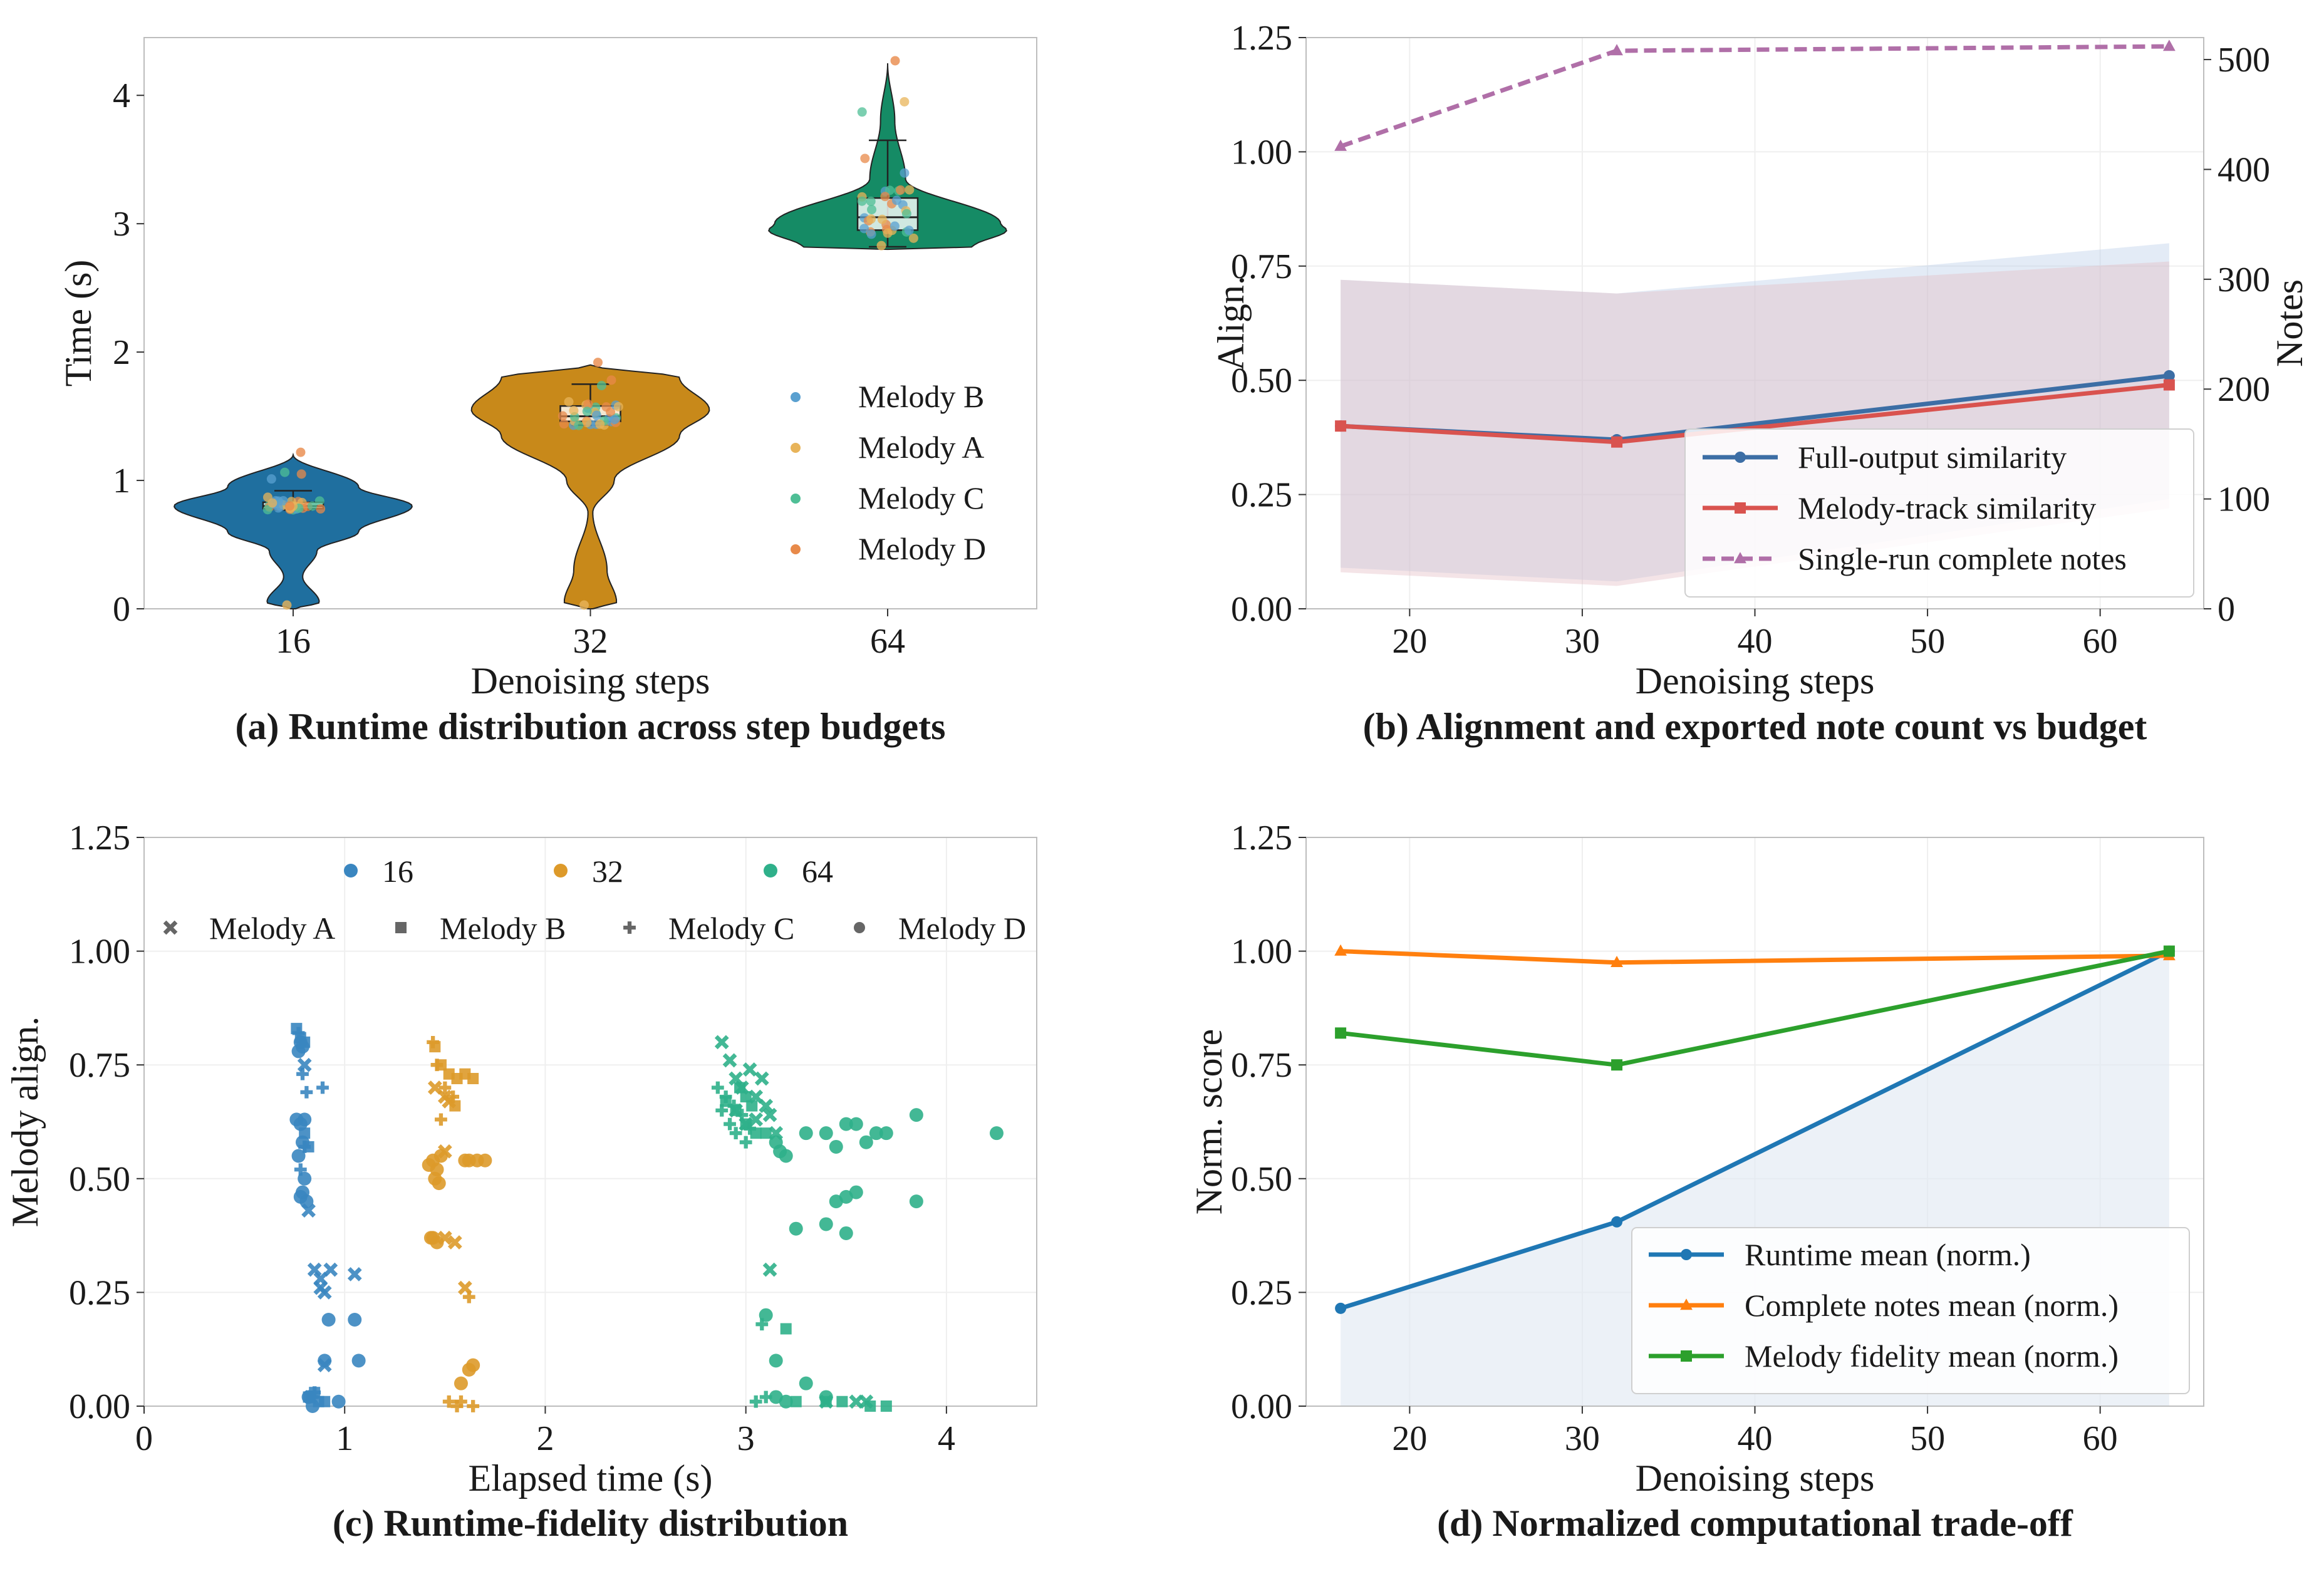 The width and height of the screenshot is (2324, 1574). What do you see at coordinates (99, 838) in the screenshot?
I see `y-tick-label-c: 1.25` at bounding box center [99, 838].